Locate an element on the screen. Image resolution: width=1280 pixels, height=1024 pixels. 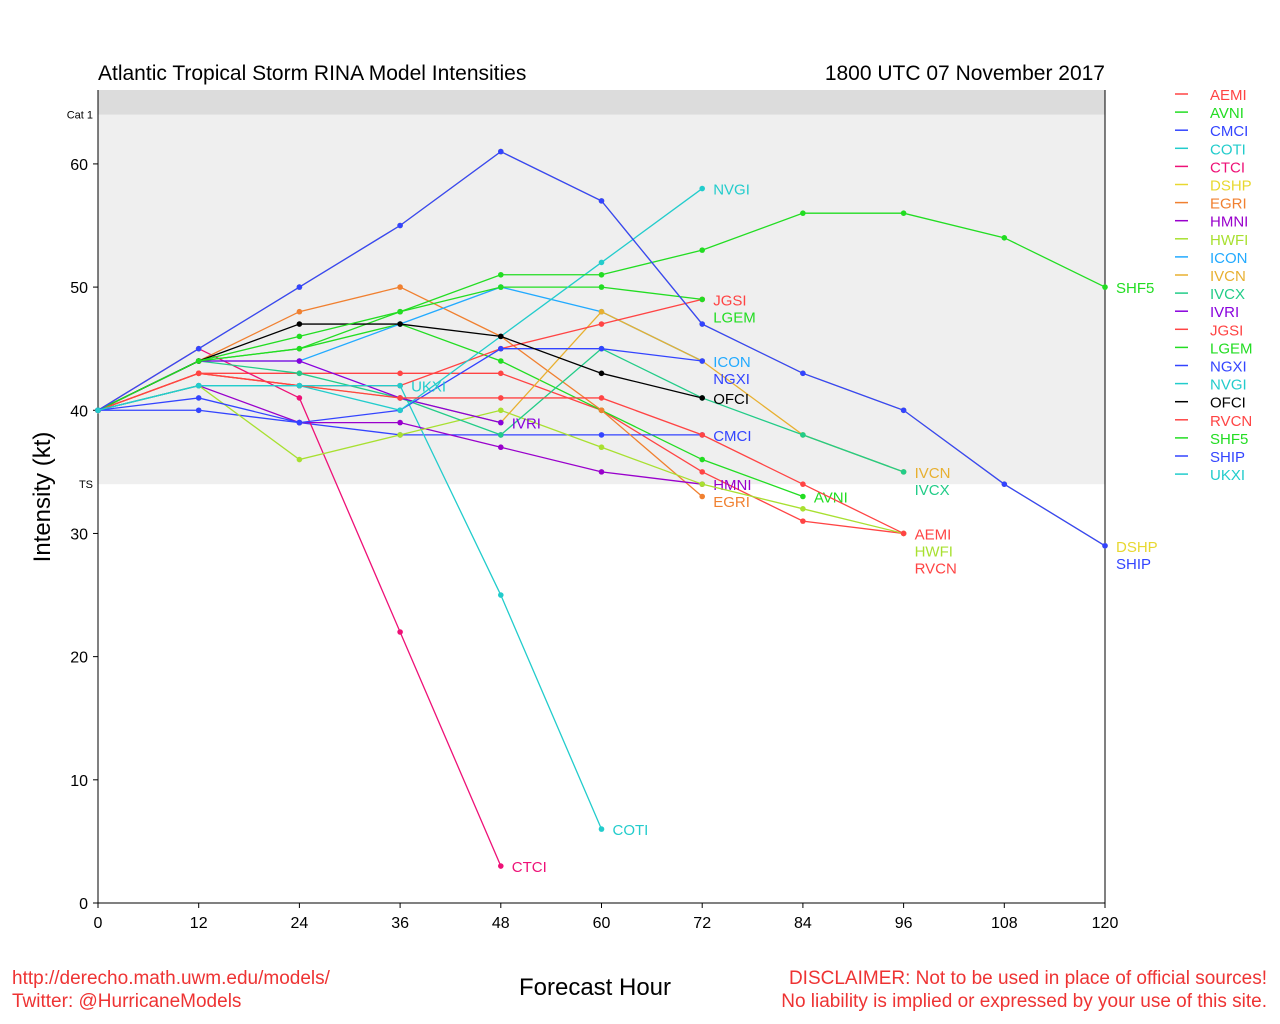
series-end-label: OFCI is located at coordinates (731, 399).